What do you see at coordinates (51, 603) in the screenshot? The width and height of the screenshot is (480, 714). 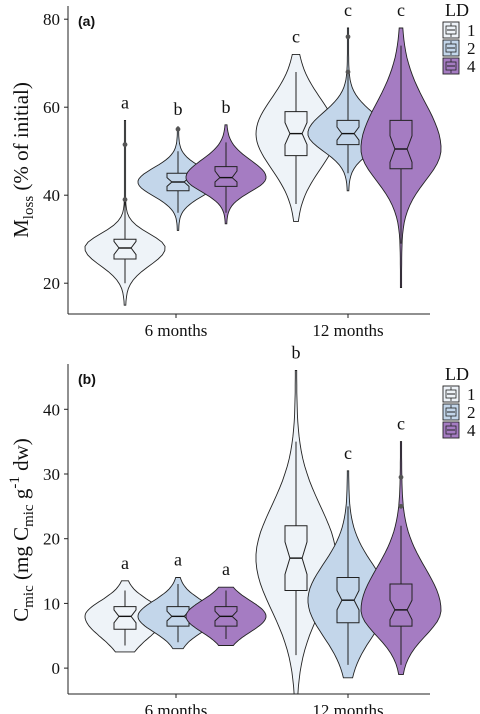 I see `y-tick-label: 10` at bounding box center [51, 603].